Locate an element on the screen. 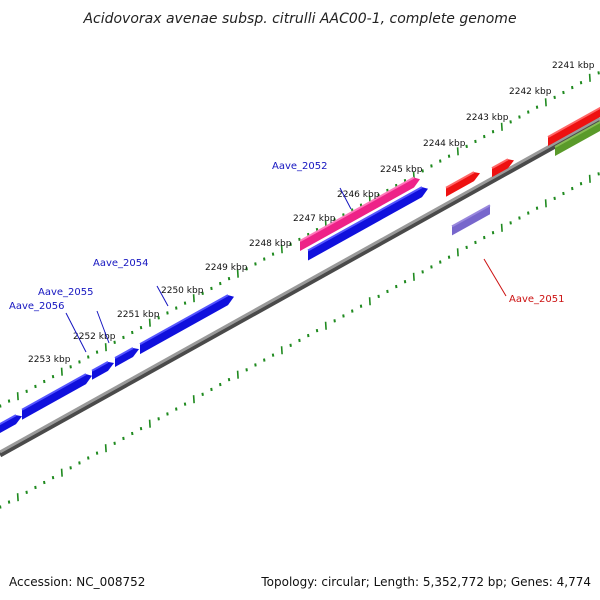  gene-label: Aave_2056 is located at coordinates (37, 306).